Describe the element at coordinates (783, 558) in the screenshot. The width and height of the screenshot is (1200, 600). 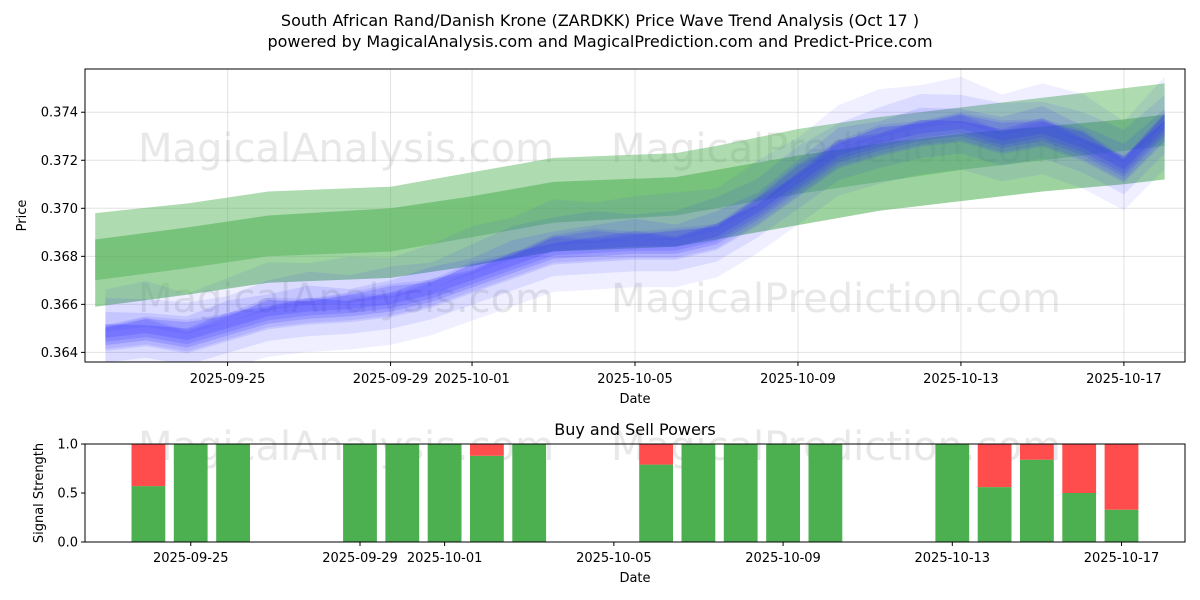
I see `power-x-tick-label: 2025-10-09` at that location.